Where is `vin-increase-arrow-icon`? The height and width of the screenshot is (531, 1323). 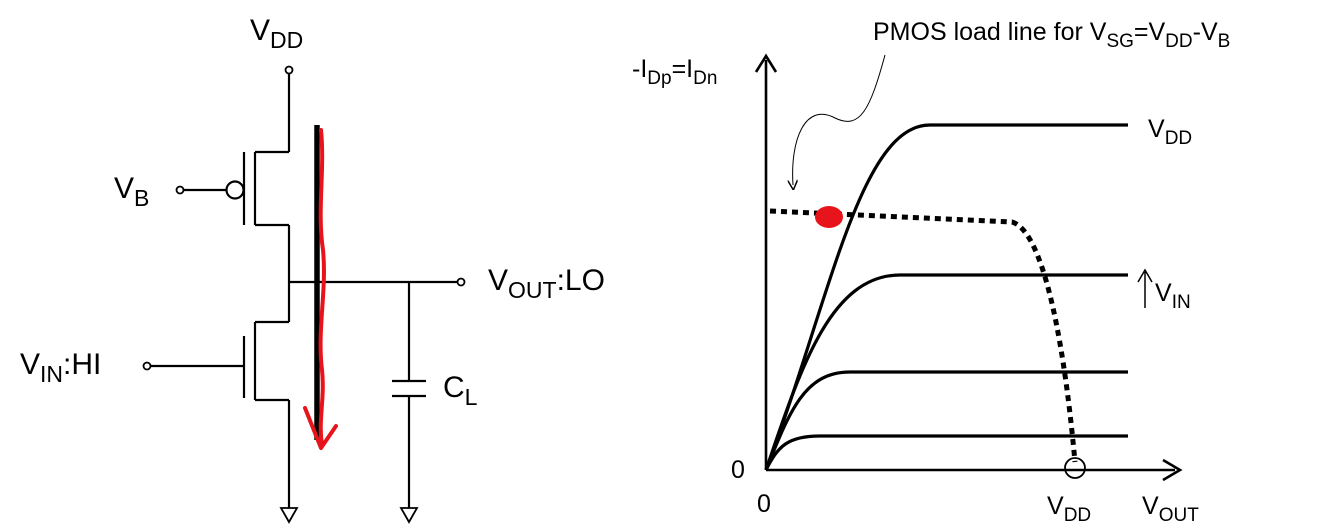 vin-increase-arrow-icon is located at coordinates (1145, 288).